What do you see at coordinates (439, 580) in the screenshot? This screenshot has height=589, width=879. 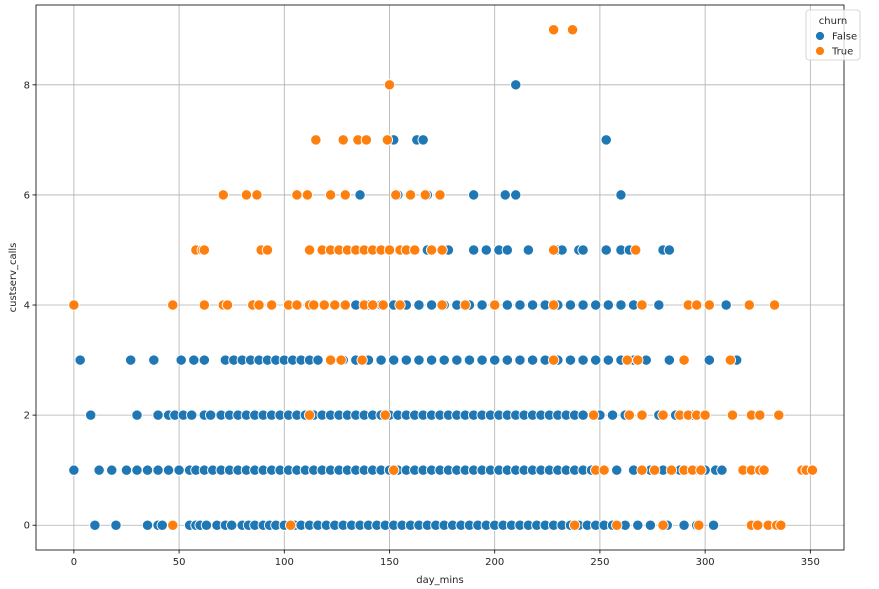 I see `x-axis-label: day_mins` at bounding box center [439, 580].